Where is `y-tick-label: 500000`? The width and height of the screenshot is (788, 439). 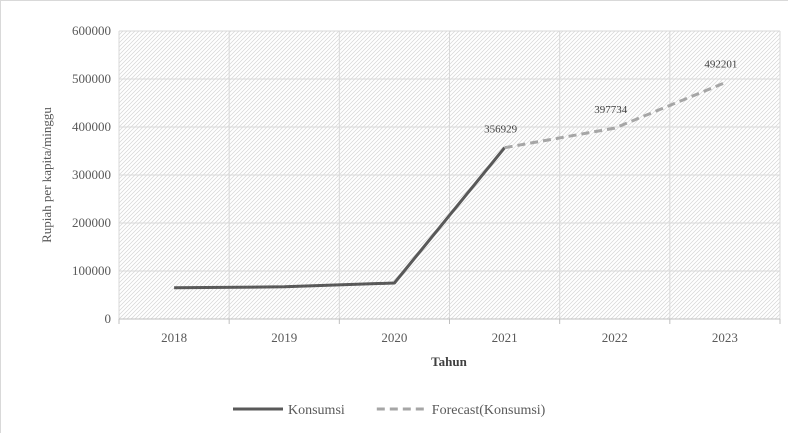 y-tick-label: 500000 is located at coordinates (91, 78).